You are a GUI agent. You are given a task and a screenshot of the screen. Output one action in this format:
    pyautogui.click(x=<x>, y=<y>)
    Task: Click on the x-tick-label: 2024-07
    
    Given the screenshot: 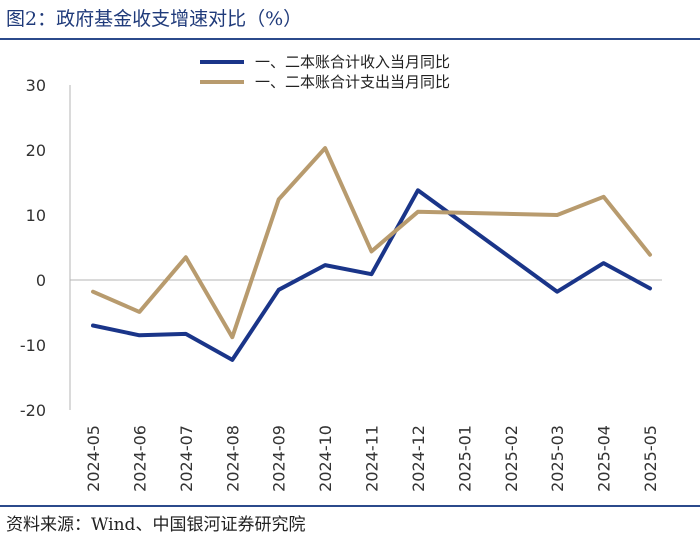 What is the action you would take?
    pyautogui.click(x=186, y=458)
    